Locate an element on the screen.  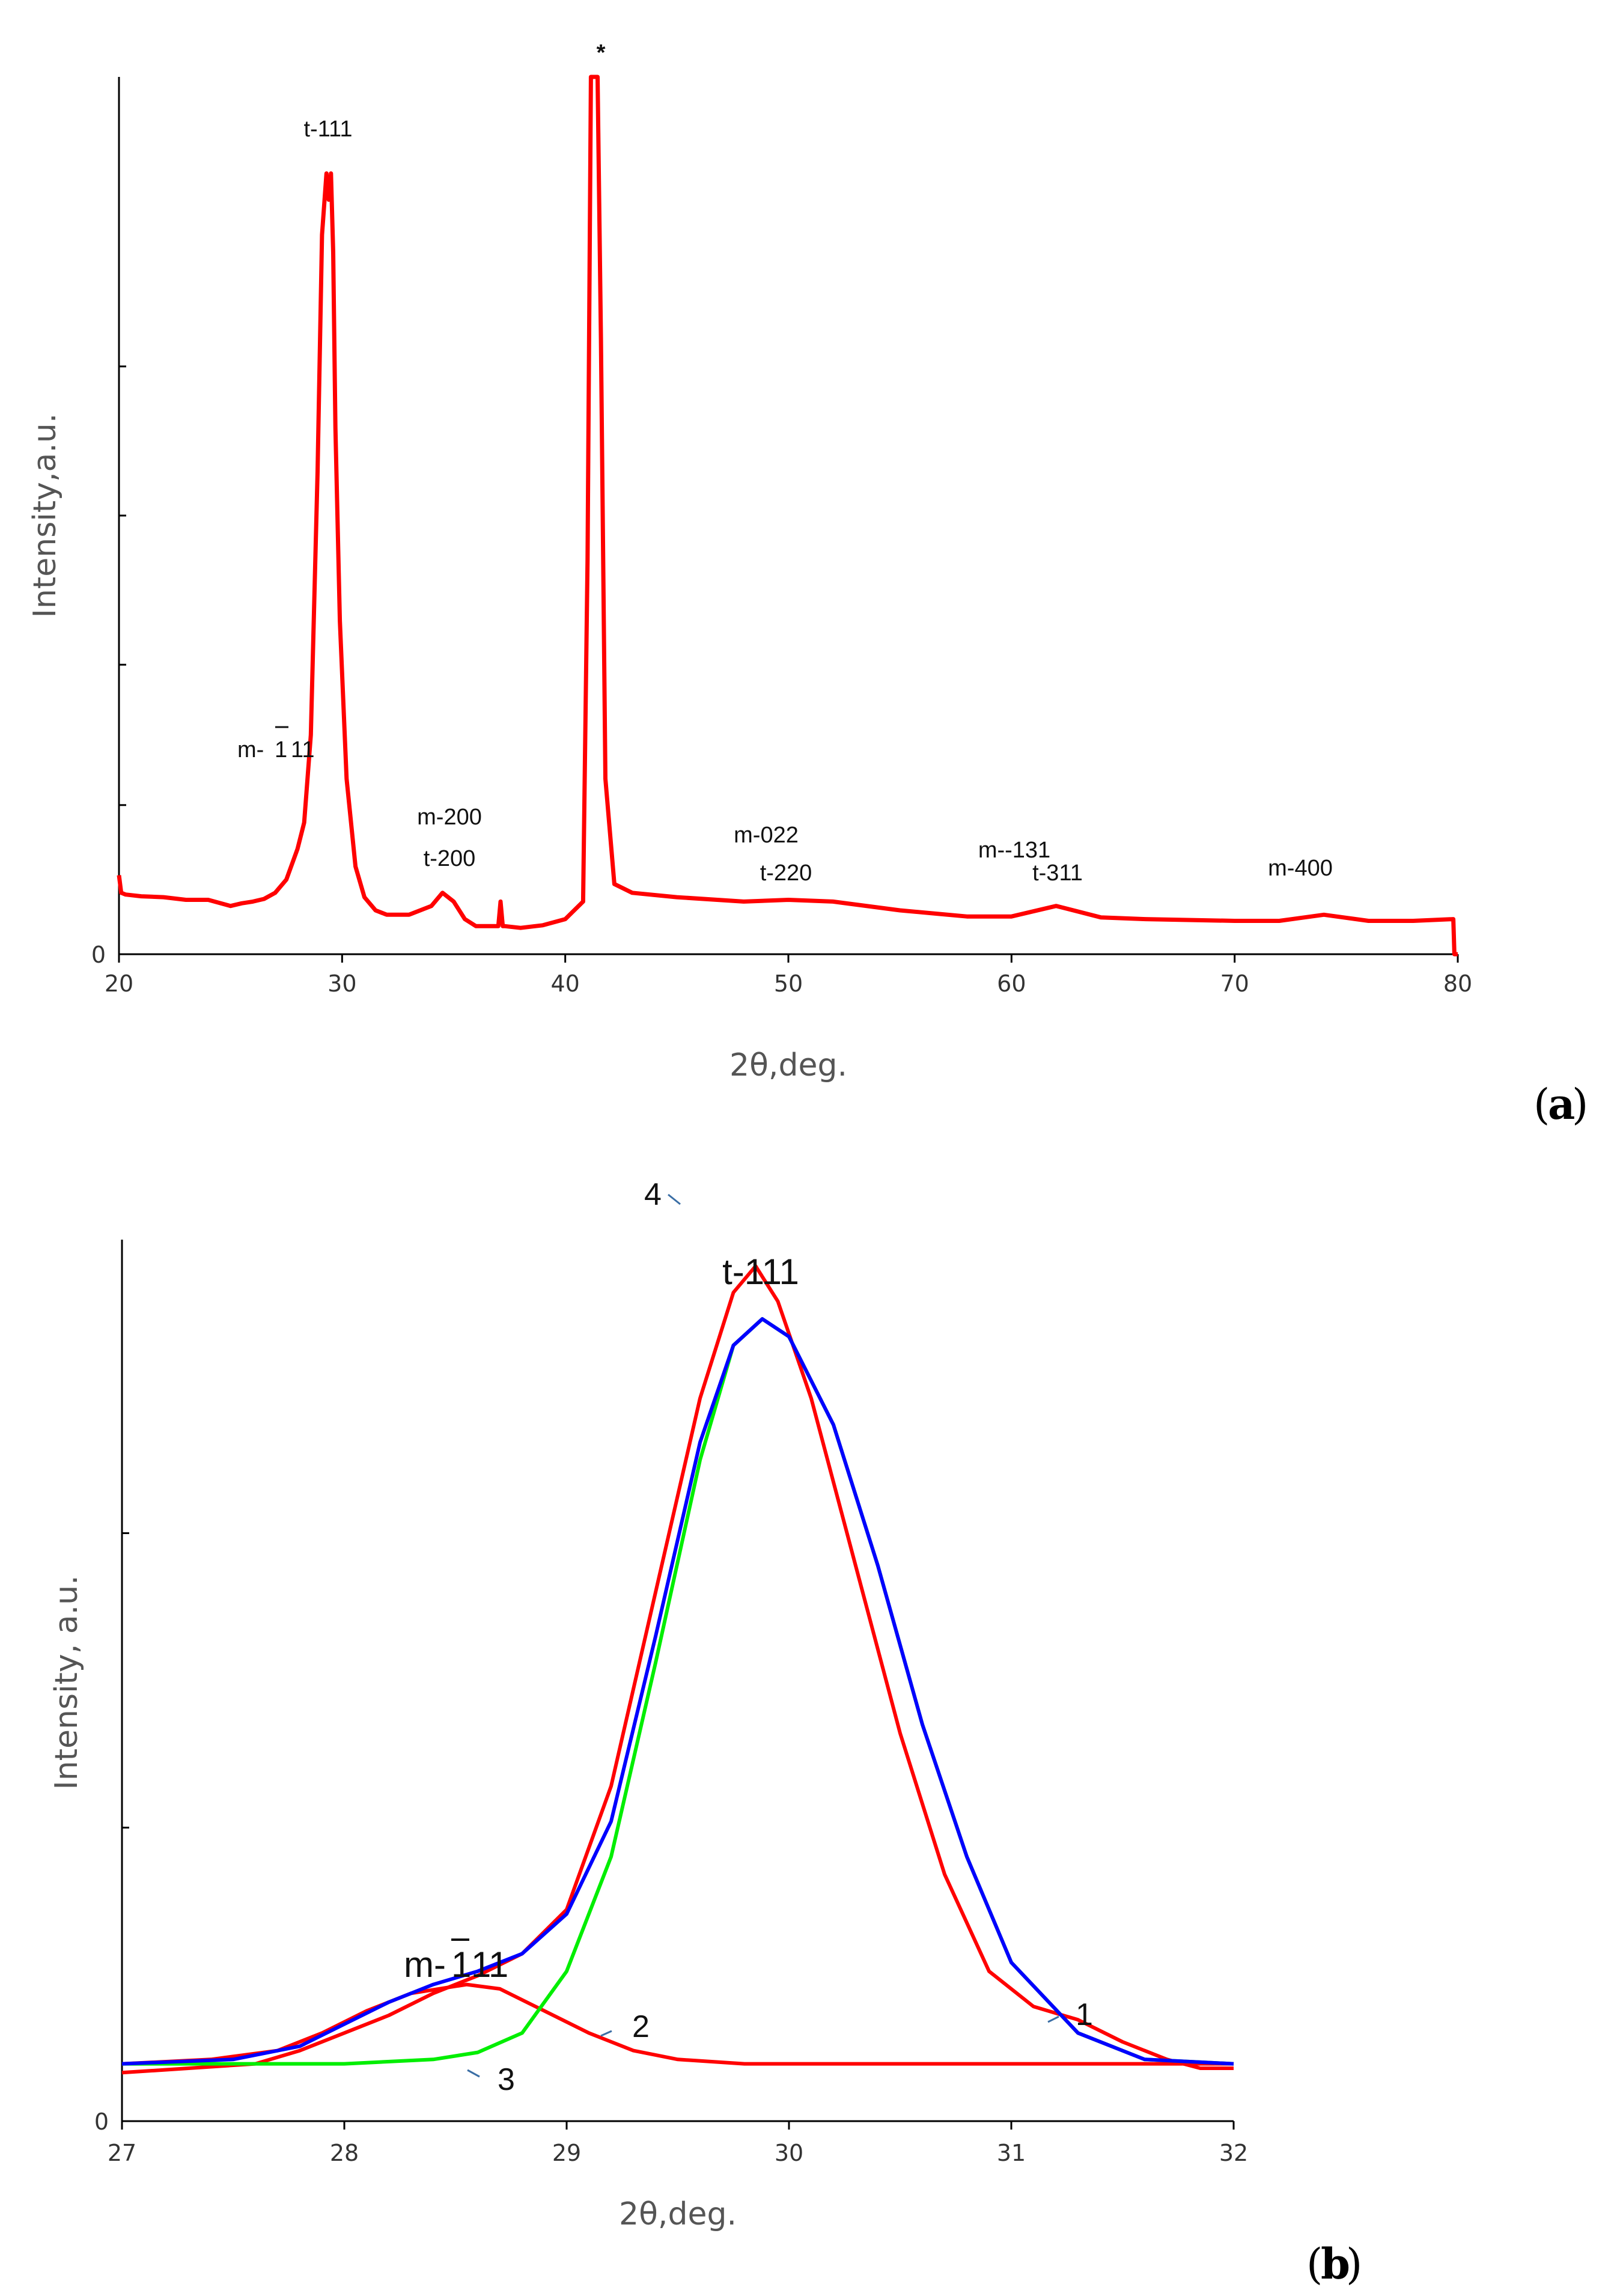
panel-a-annotation-m131: m--131 is located at coordinates (1014, 850).